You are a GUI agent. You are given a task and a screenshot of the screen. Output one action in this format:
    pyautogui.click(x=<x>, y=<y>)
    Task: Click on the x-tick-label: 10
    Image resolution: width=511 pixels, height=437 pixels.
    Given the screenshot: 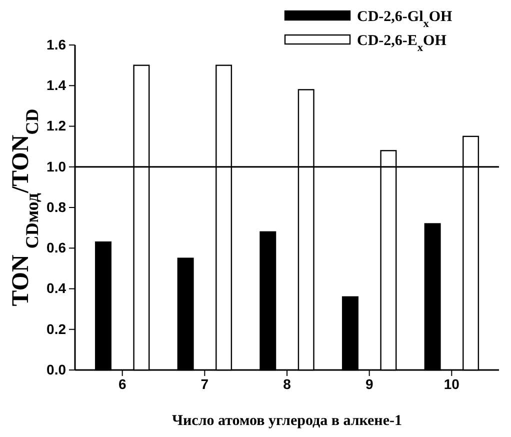 What is the action you would take?
    pyautogui.click(x=452, y=384)
    